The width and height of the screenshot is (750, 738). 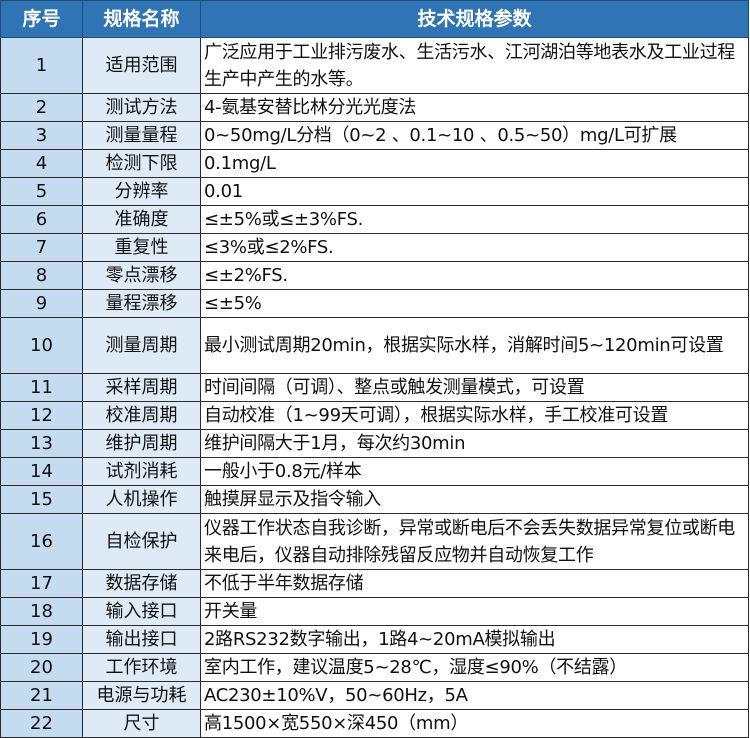 What do you see at coordinates (474, 583) in the screenshot?
I see `spec-value: 不低于半年数据存储` at bounding box center [474, 583].